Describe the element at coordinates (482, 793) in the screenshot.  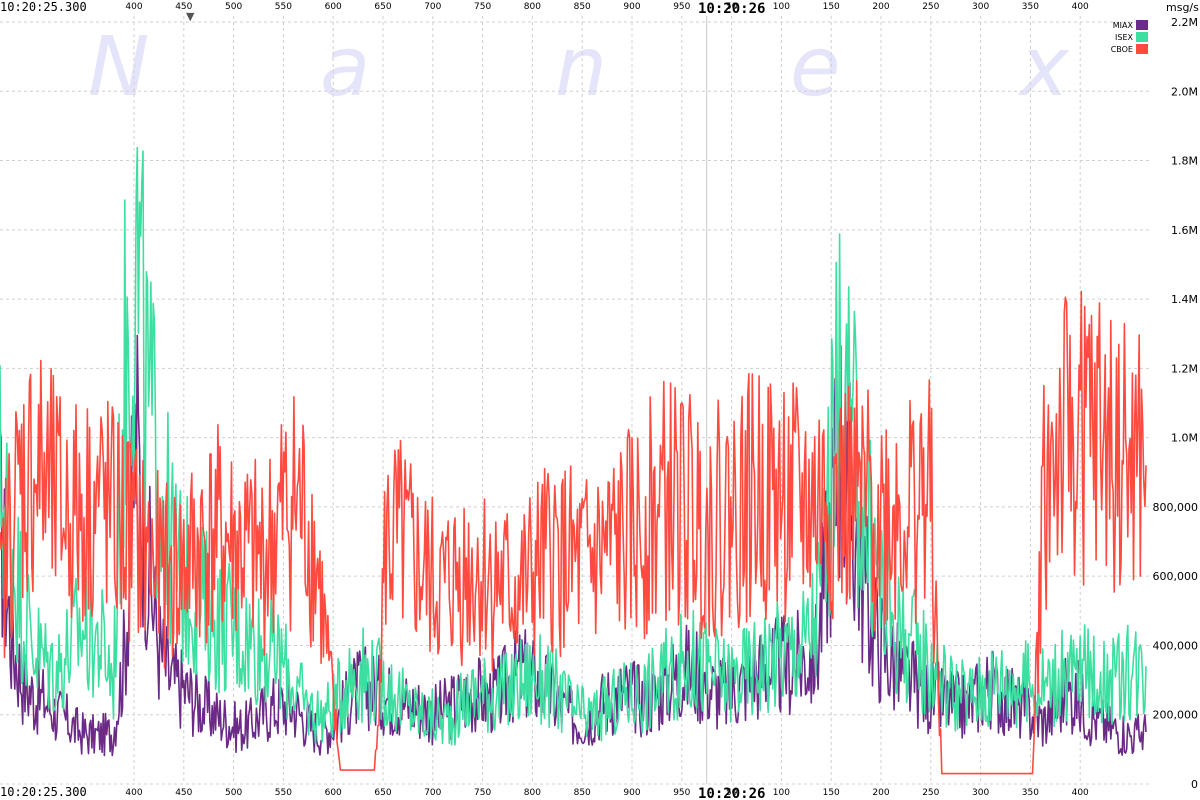
I see `ms-tick-label-bottom: 750` at that location.